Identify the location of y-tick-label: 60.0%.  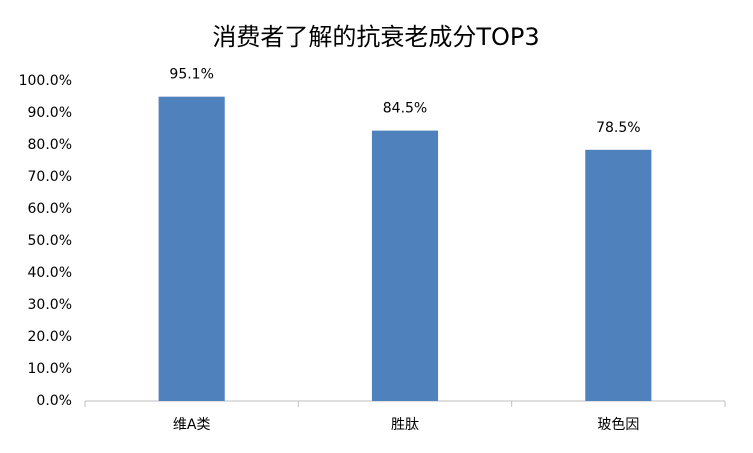
(50, 209).